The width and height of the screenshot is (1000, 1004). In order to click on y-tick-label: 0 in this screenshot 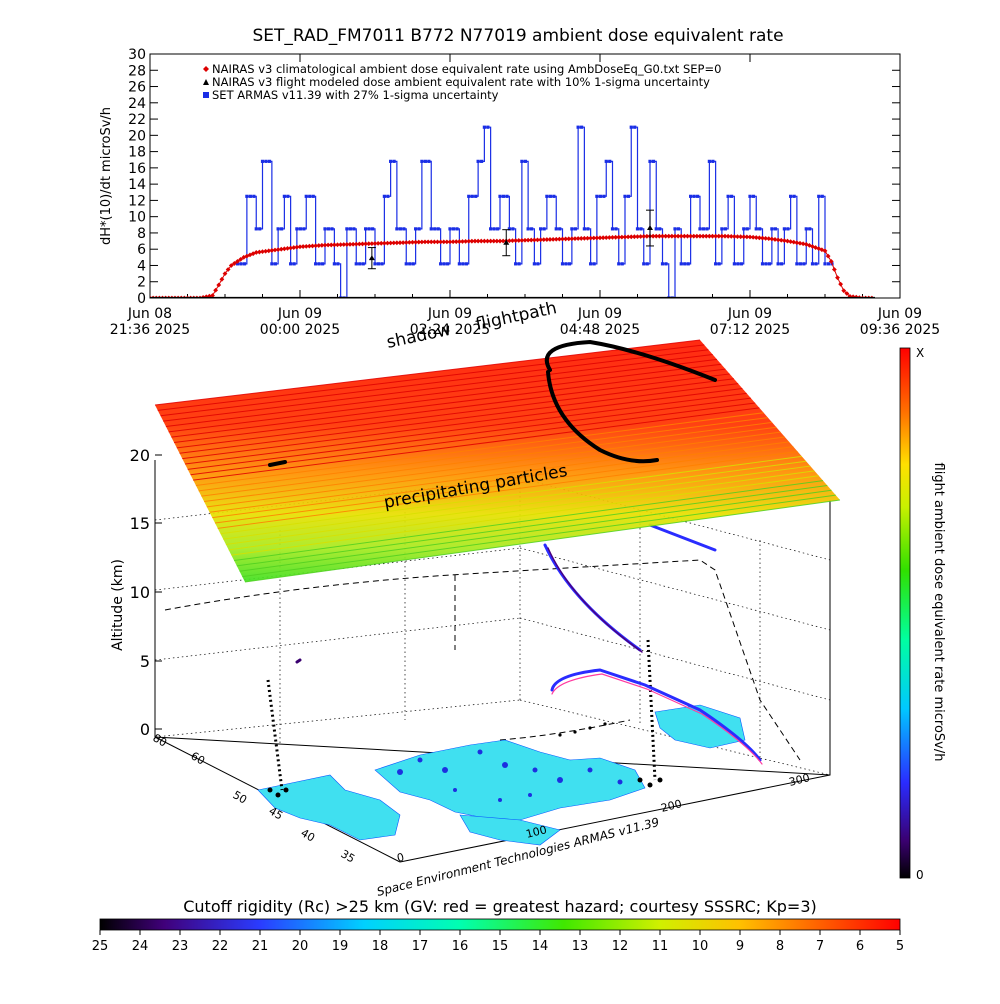, I will do `click(141, 299)`.